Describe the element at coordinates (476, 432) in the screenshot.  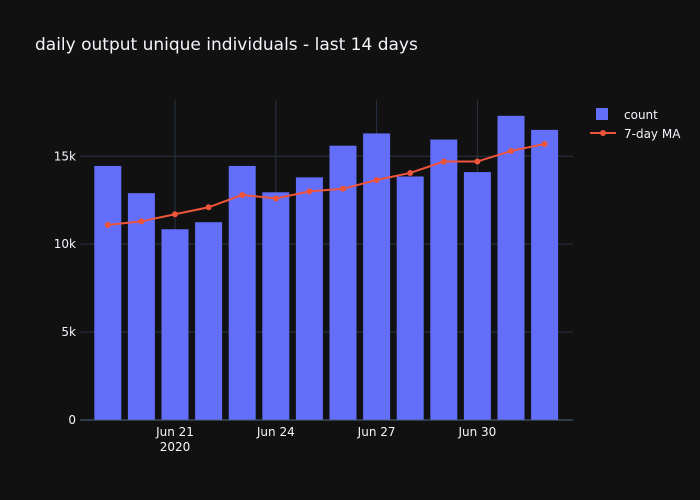
I see `x-tick-label: Jun 30` at that location.